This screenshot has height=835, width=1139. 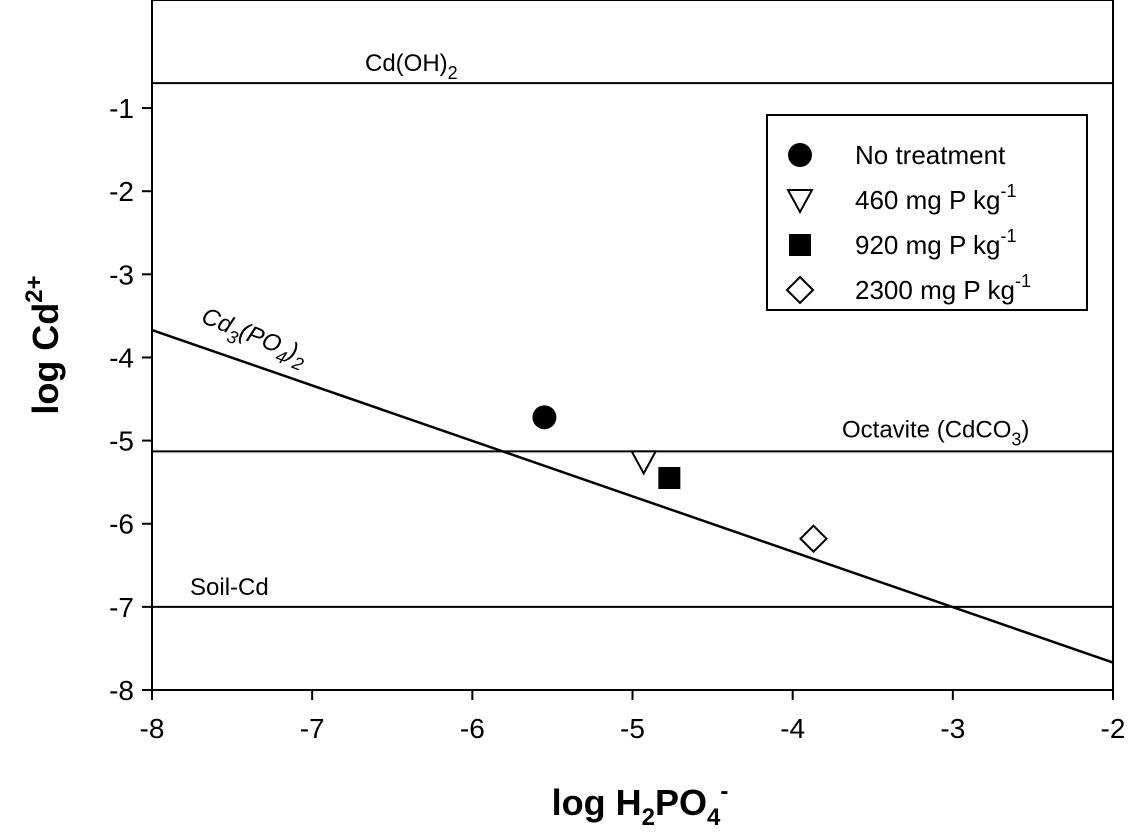 I want to click on x-axis: -8 -7 -6 -5 -4 -3 -2, so click(x=633, y=717).